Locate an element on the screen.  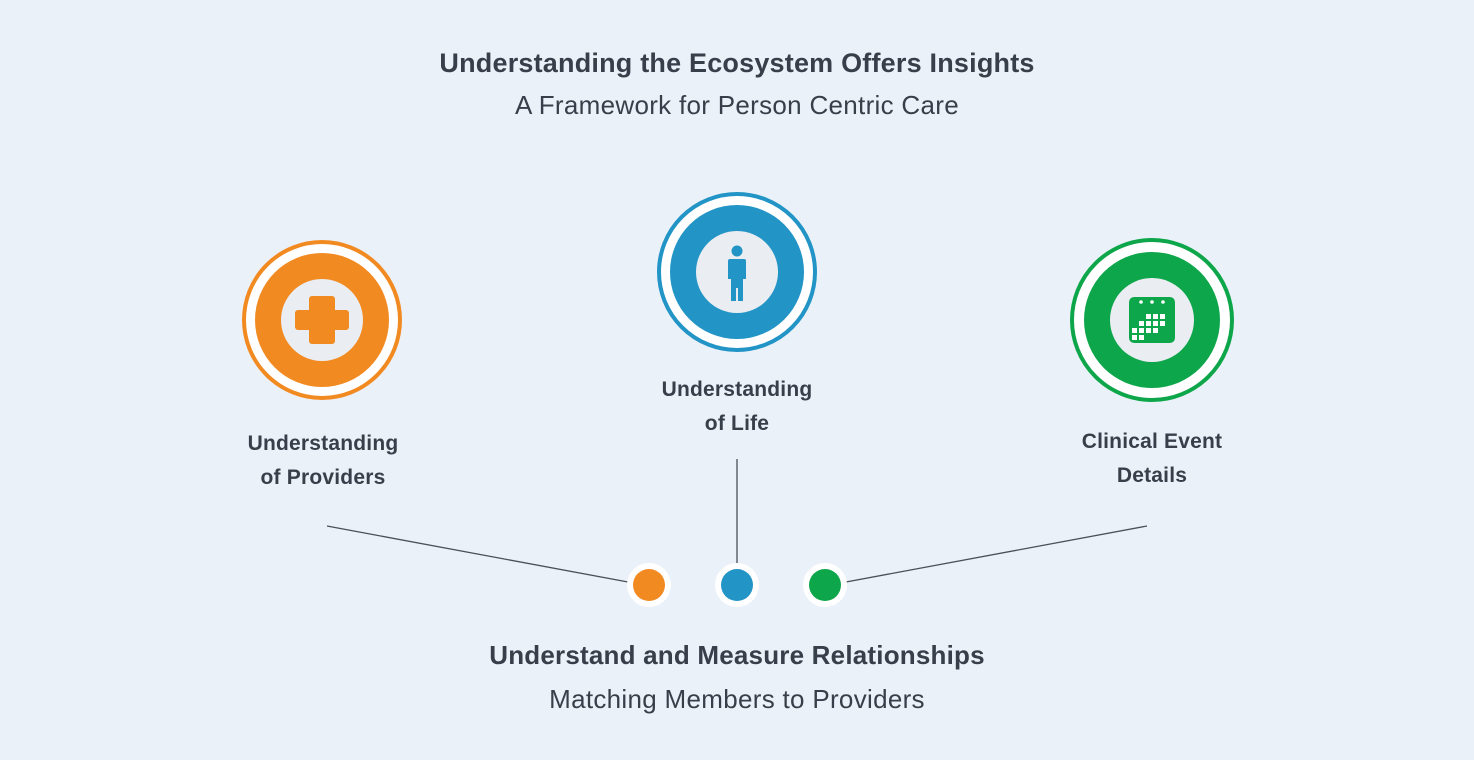
connector-line-providers is located at coordinates (477, 554).